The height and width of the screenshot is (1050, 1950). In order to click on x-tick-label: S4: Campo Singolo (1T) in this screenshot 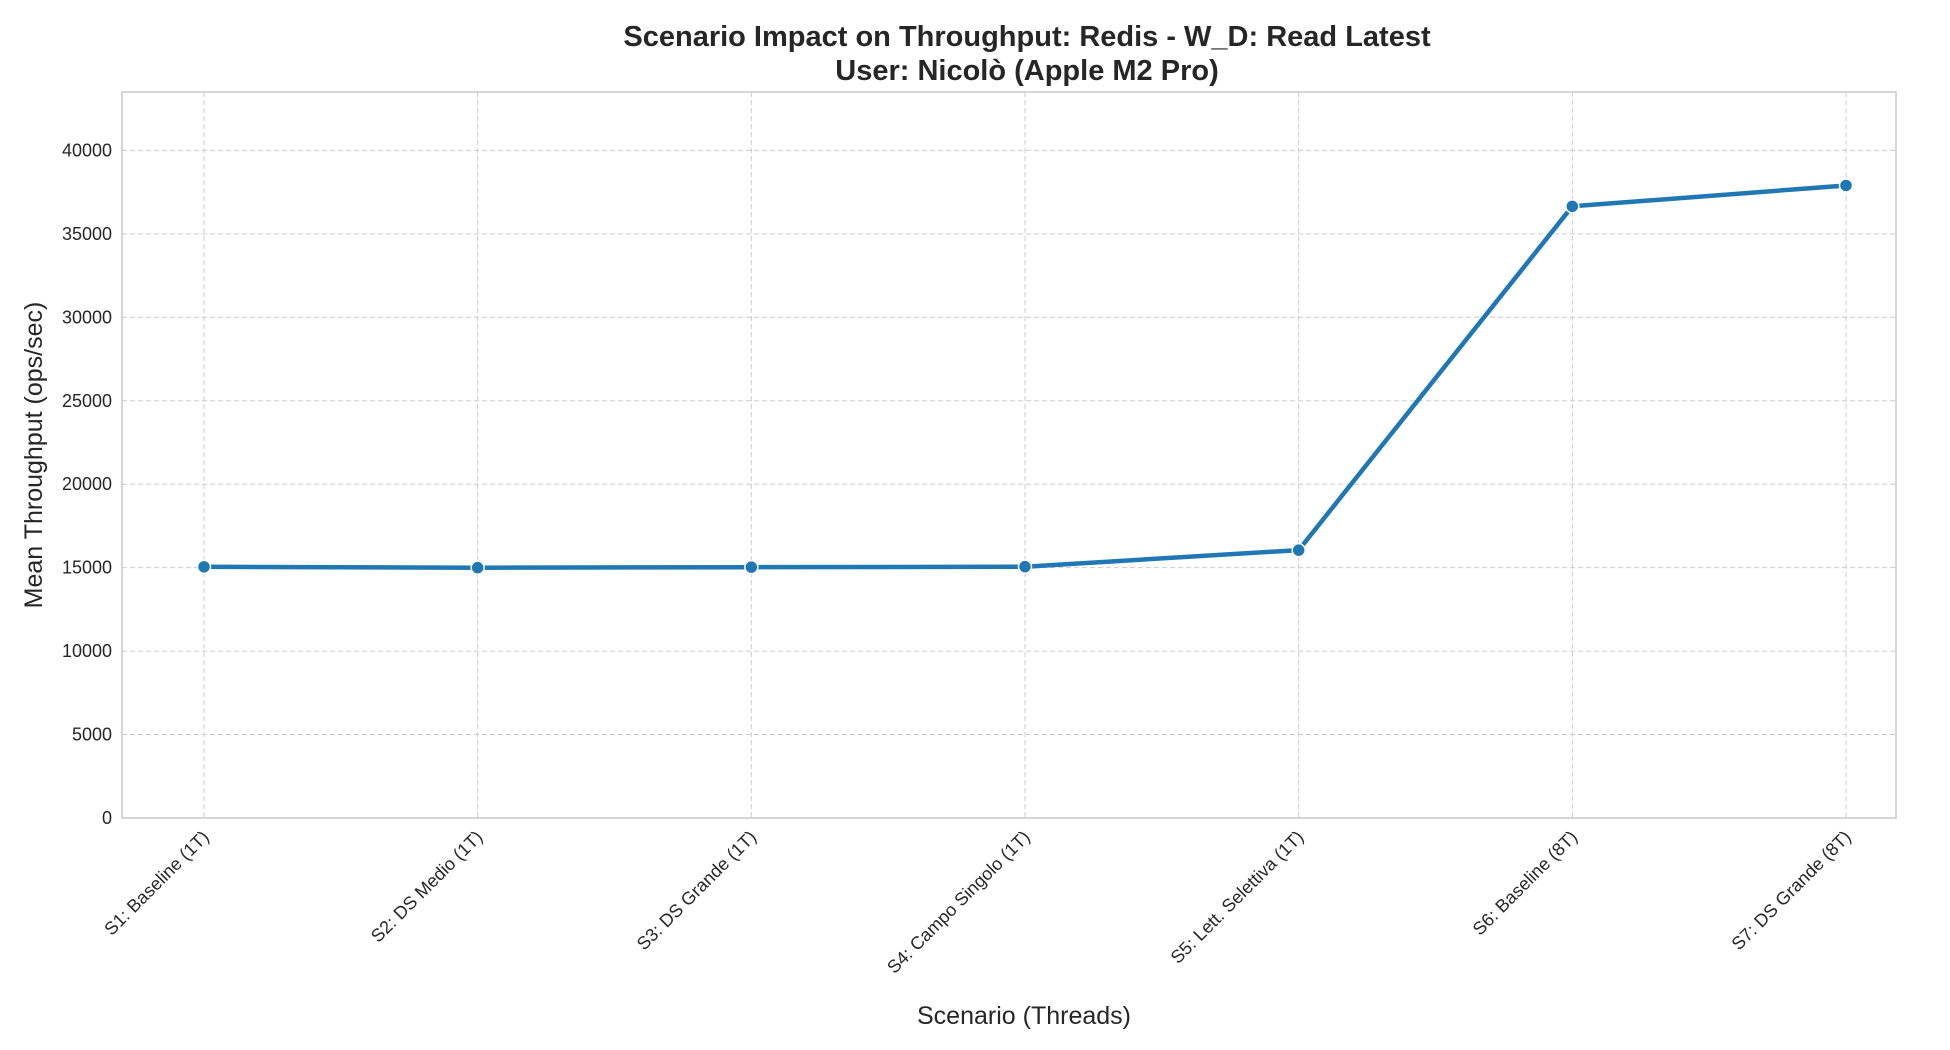, I will do `click(958, 902)`.